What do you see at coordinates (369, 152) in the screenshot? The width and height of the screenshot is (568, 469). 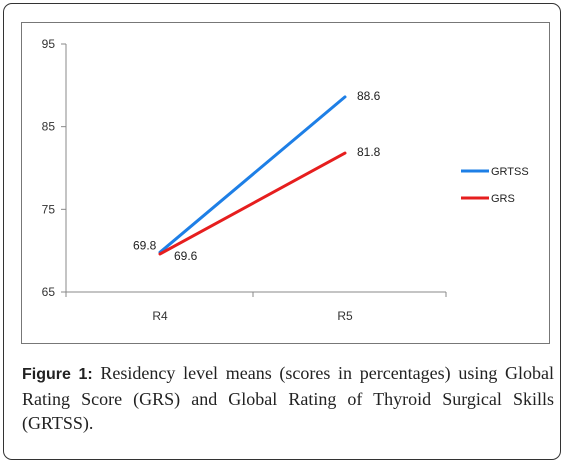 I see `data-label: 81.8` at bounding box center [369, 152].